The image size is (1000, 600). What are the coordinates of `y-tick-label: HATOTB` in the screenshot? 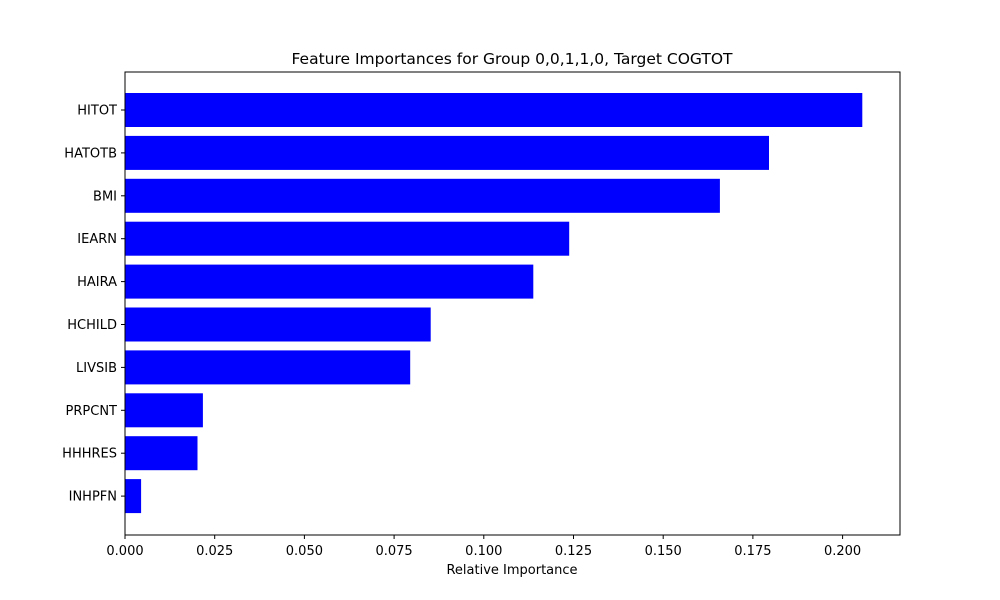 It's located at (90, 153).